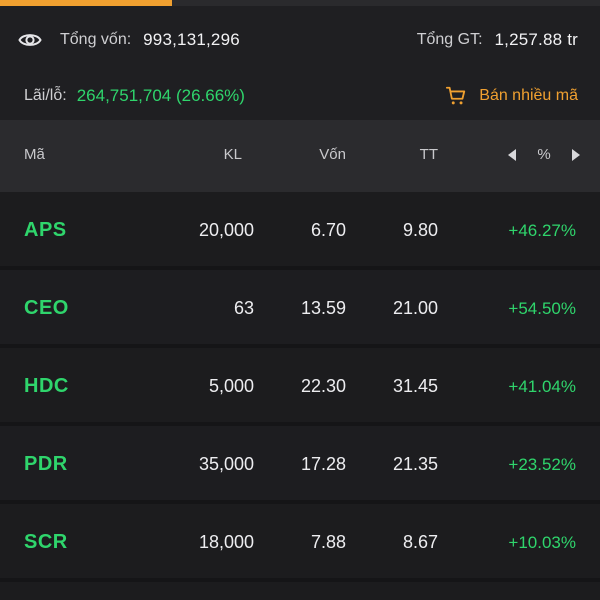  Describe the element at coordinates (30, 40) in the screenshot. I see `eye-icon` at that location.